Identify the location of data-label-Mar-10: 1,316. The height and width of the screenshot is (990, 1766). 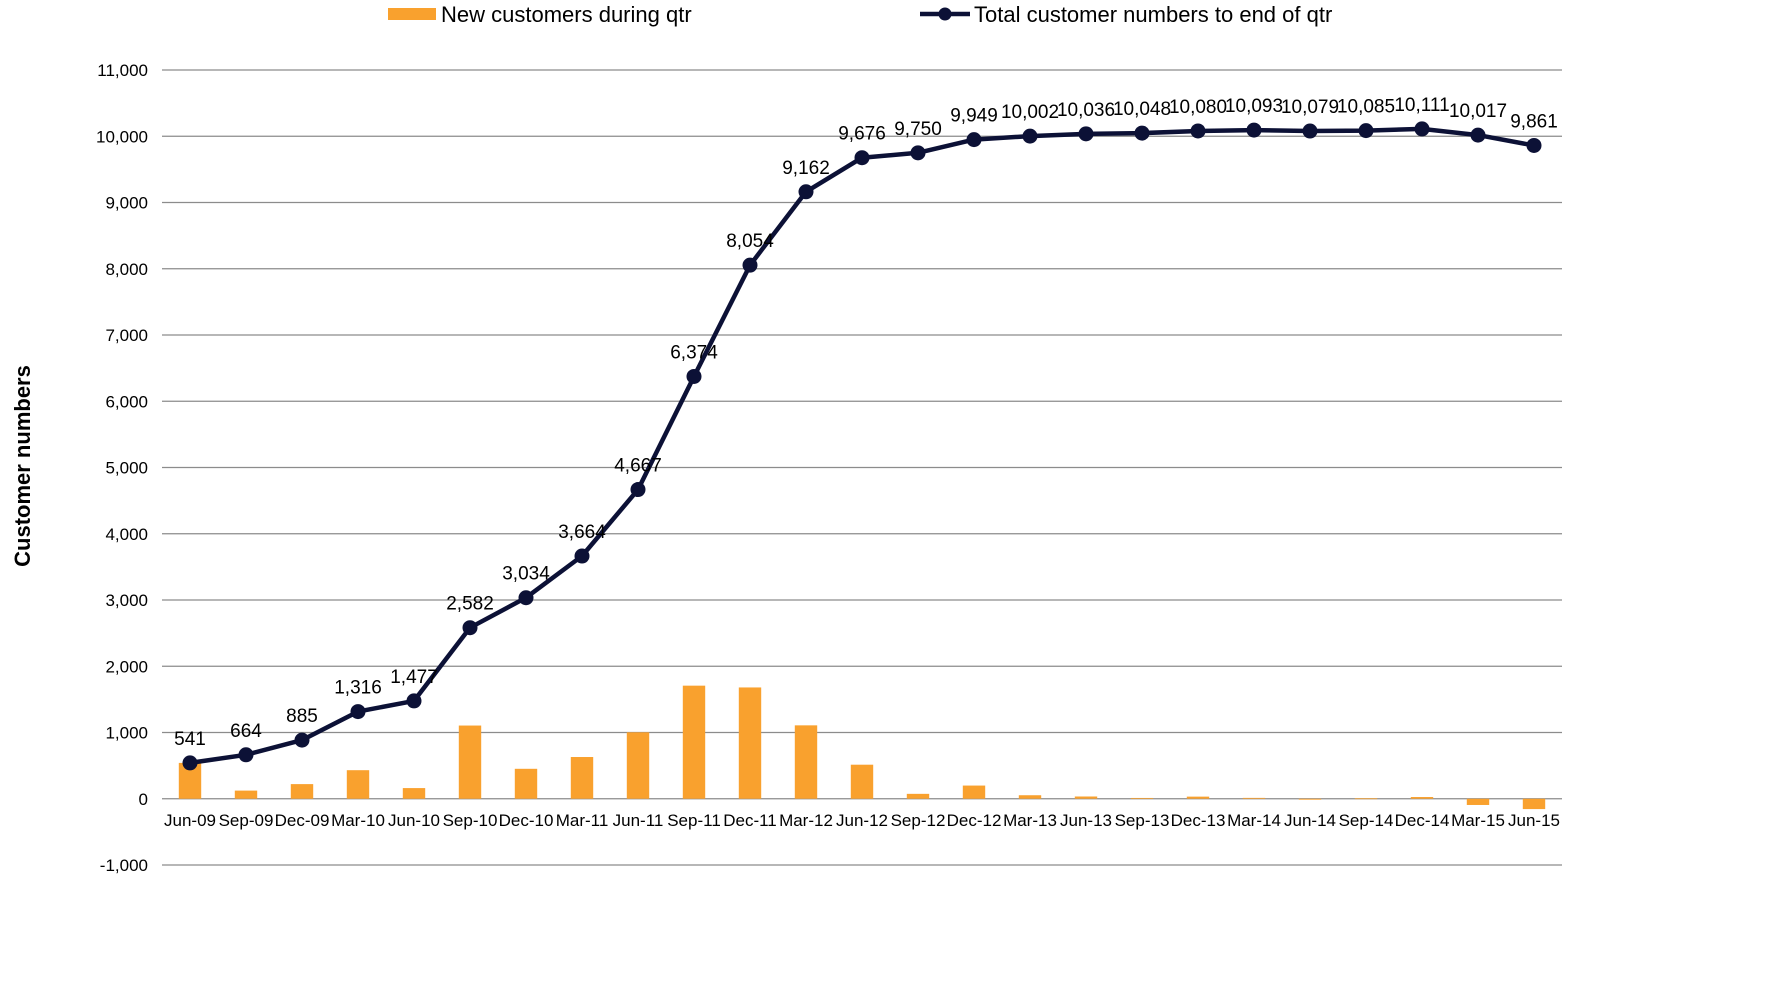
(358, 688).